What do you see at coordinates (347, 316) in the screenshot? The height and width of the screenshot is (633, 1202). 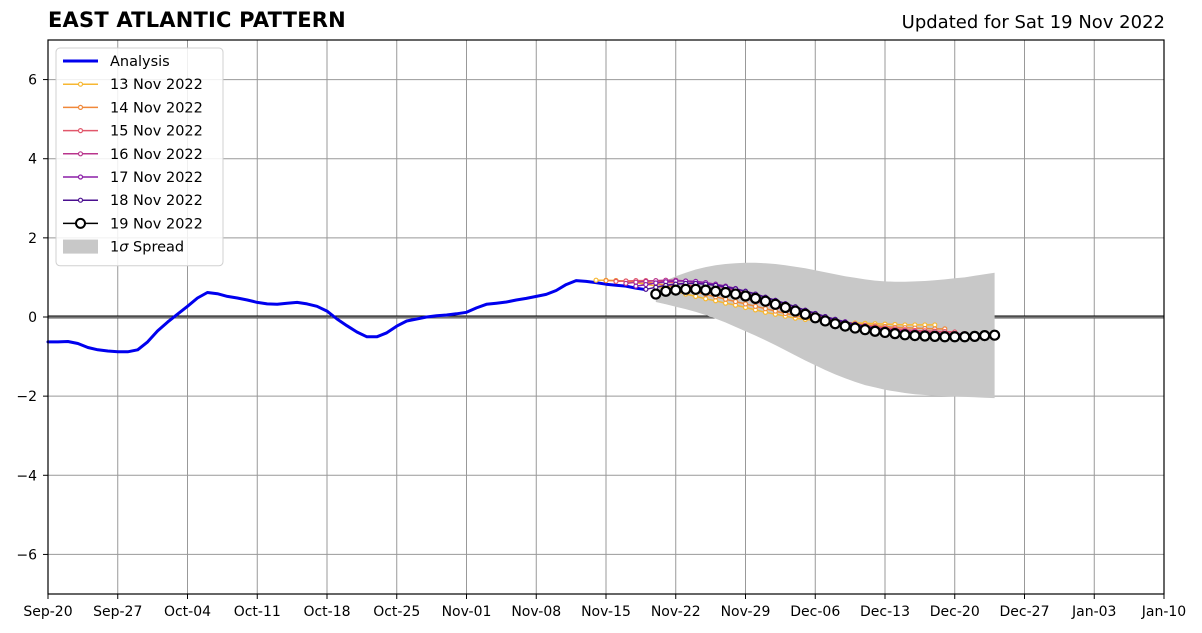 I see `series-analysis-line` at bounding box center [347, 316].